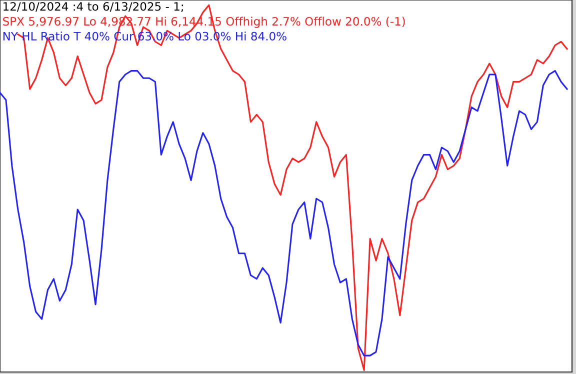 This screenshot has height=374, width=576. Describe the element at coordinates (93, 7) in the screenshot. I see `chart-title: 12/10/2024 :4 to 6/13/2025 - 1;` at that location.